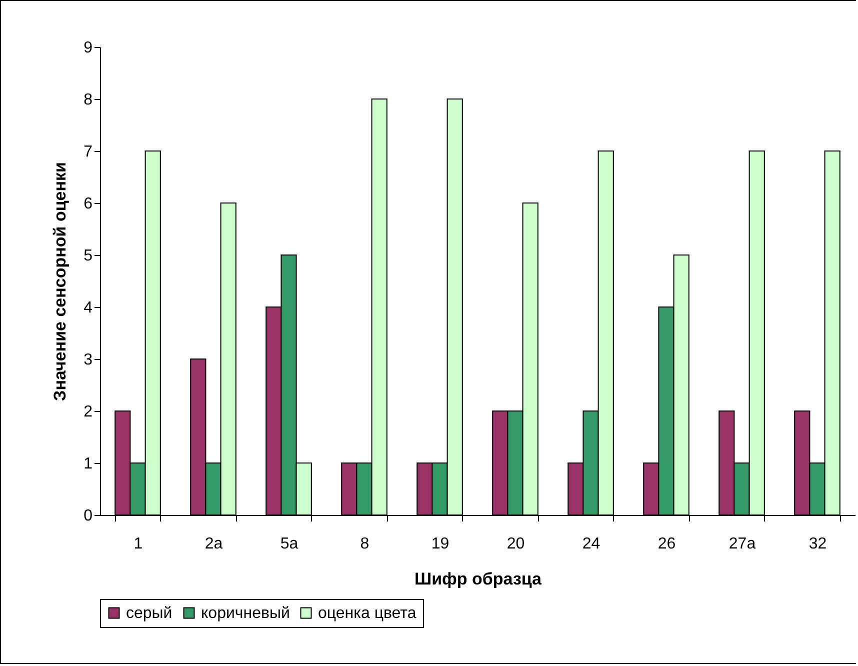 This screenshot has height=666, width=858. I want to click on x-tick-label: 32, so click(817, 544).